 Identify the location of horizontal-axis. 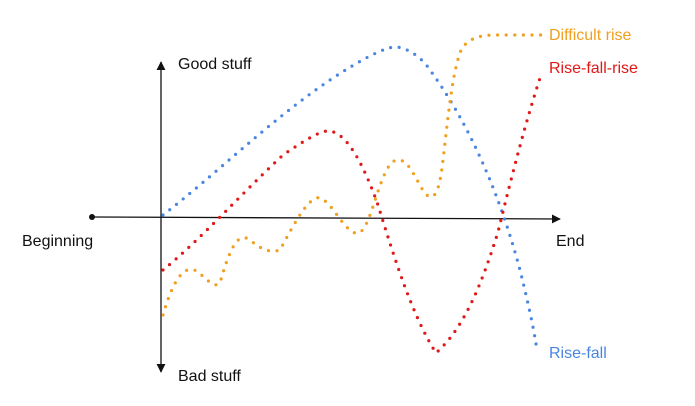
(326, 219).